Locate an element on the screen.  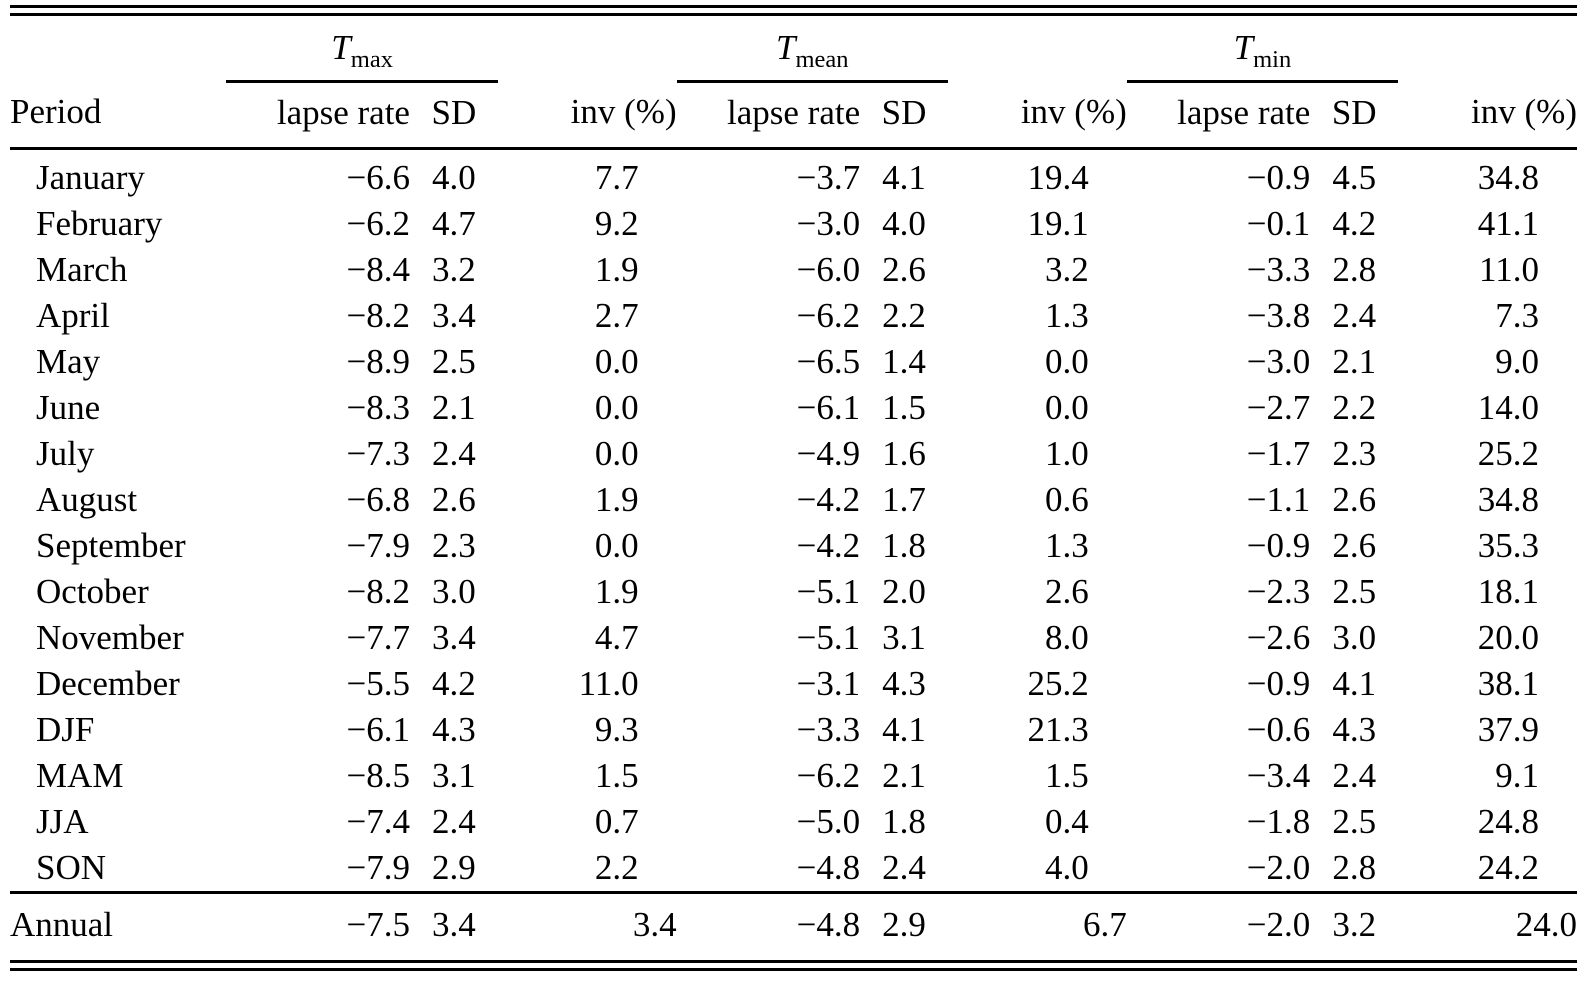
group-header-tmax: Tmax is located at coordinates (362, 49).